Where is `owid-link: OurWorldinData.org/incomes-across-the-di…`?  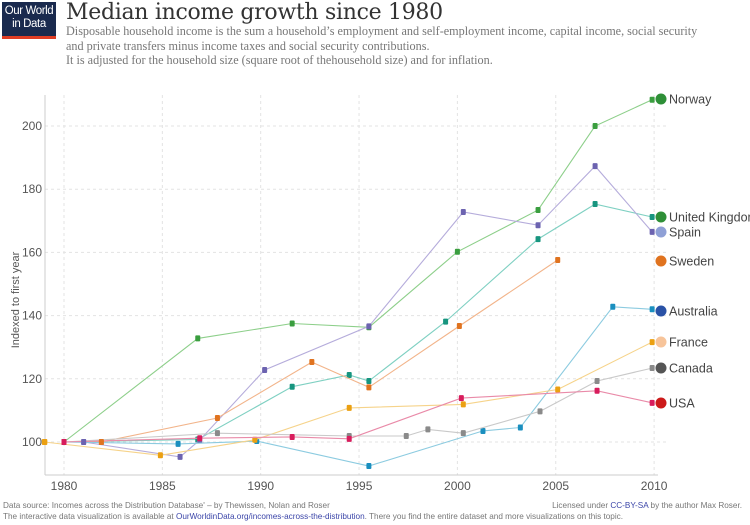
owid-link: OurWorldinData.org/incomes-across-the-di… is located at coordinates (270, 516).